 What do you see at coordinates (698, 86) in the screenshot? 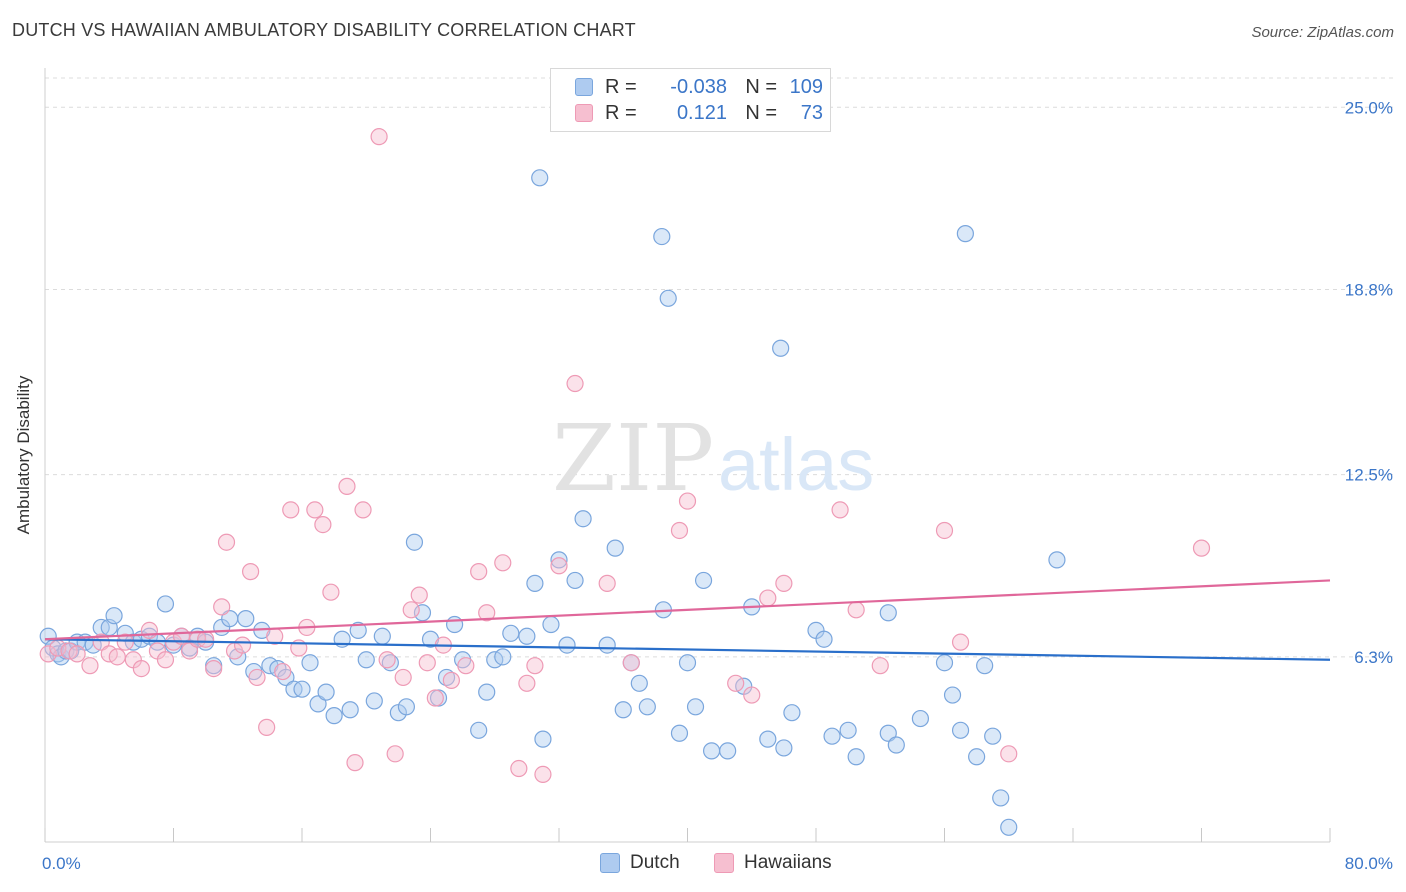
I see `legend-r-value: -0.038` at bounding box center [698, 86].